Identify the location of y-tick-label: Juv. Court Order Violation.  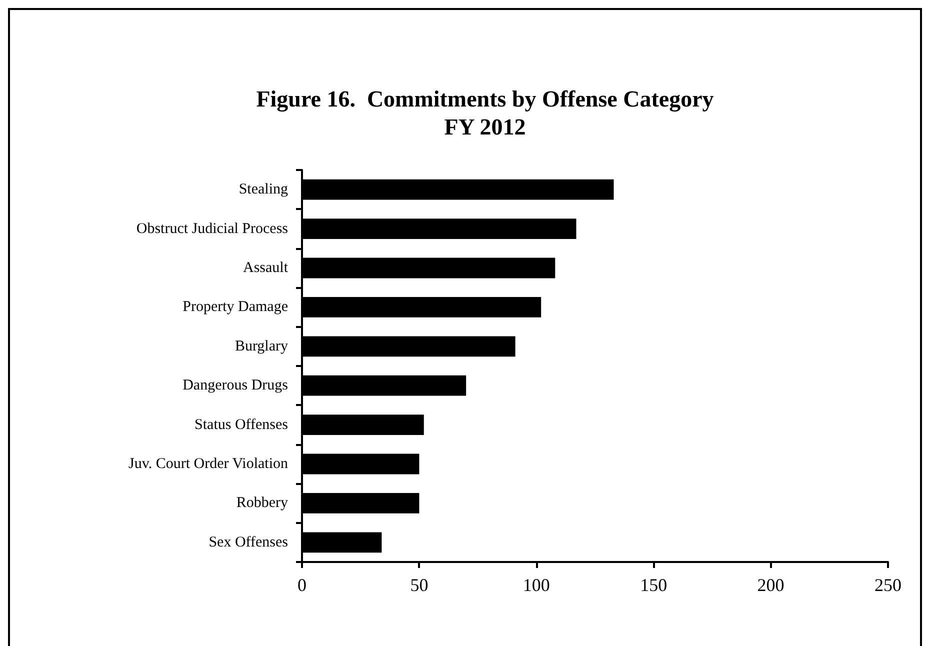
(208, 464).